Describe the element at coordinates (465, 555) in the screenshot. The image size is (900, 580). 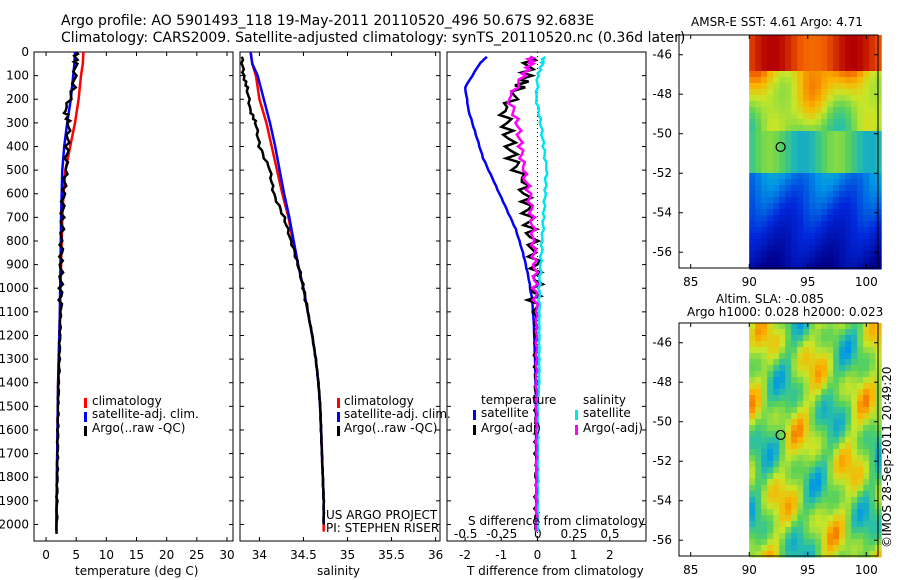
I see `x-tick-label: -2` at that location.